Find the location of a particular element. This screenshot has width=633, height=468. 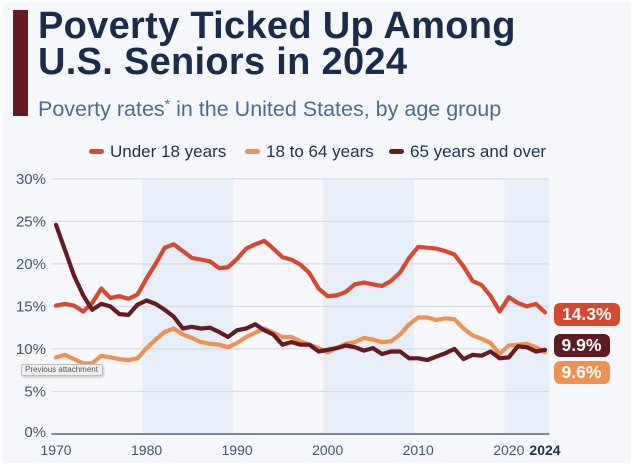

svg-text: 0% is located at coordinates (35, 432).